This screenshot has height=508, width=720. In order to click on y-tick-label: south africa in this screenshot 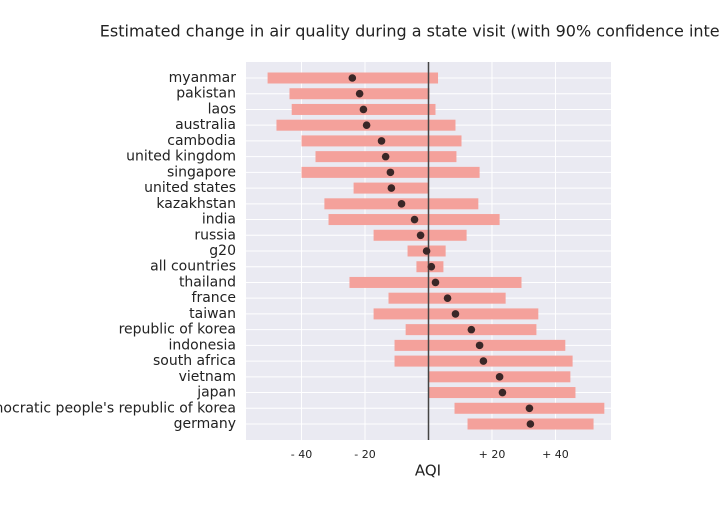, I will do `click(194, 361)`.